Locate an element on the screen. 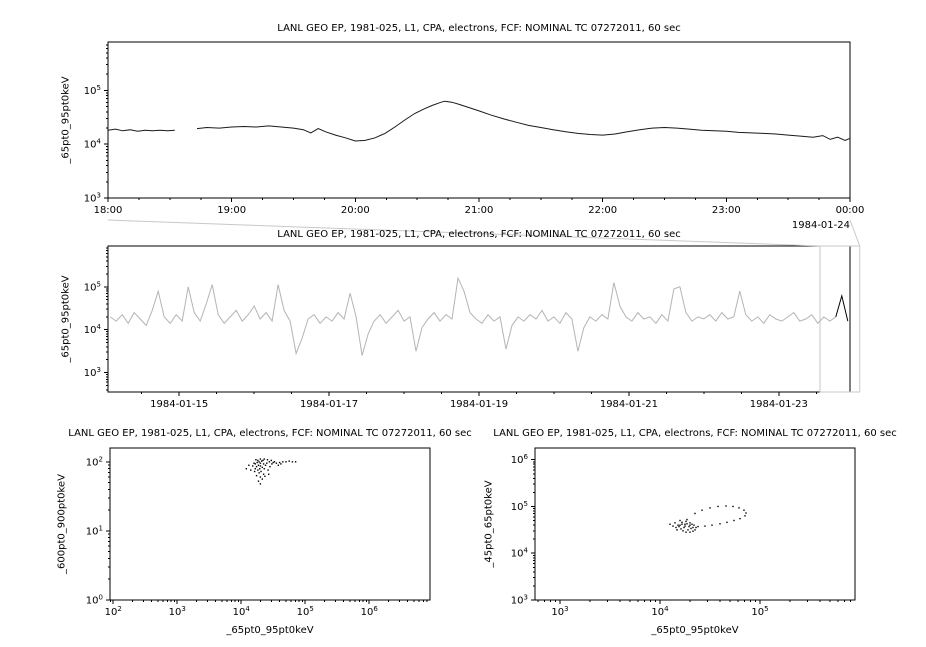  y-axis-label-scatter-right: _45pt0_65pt0keV is located at coordinates (489, 524).